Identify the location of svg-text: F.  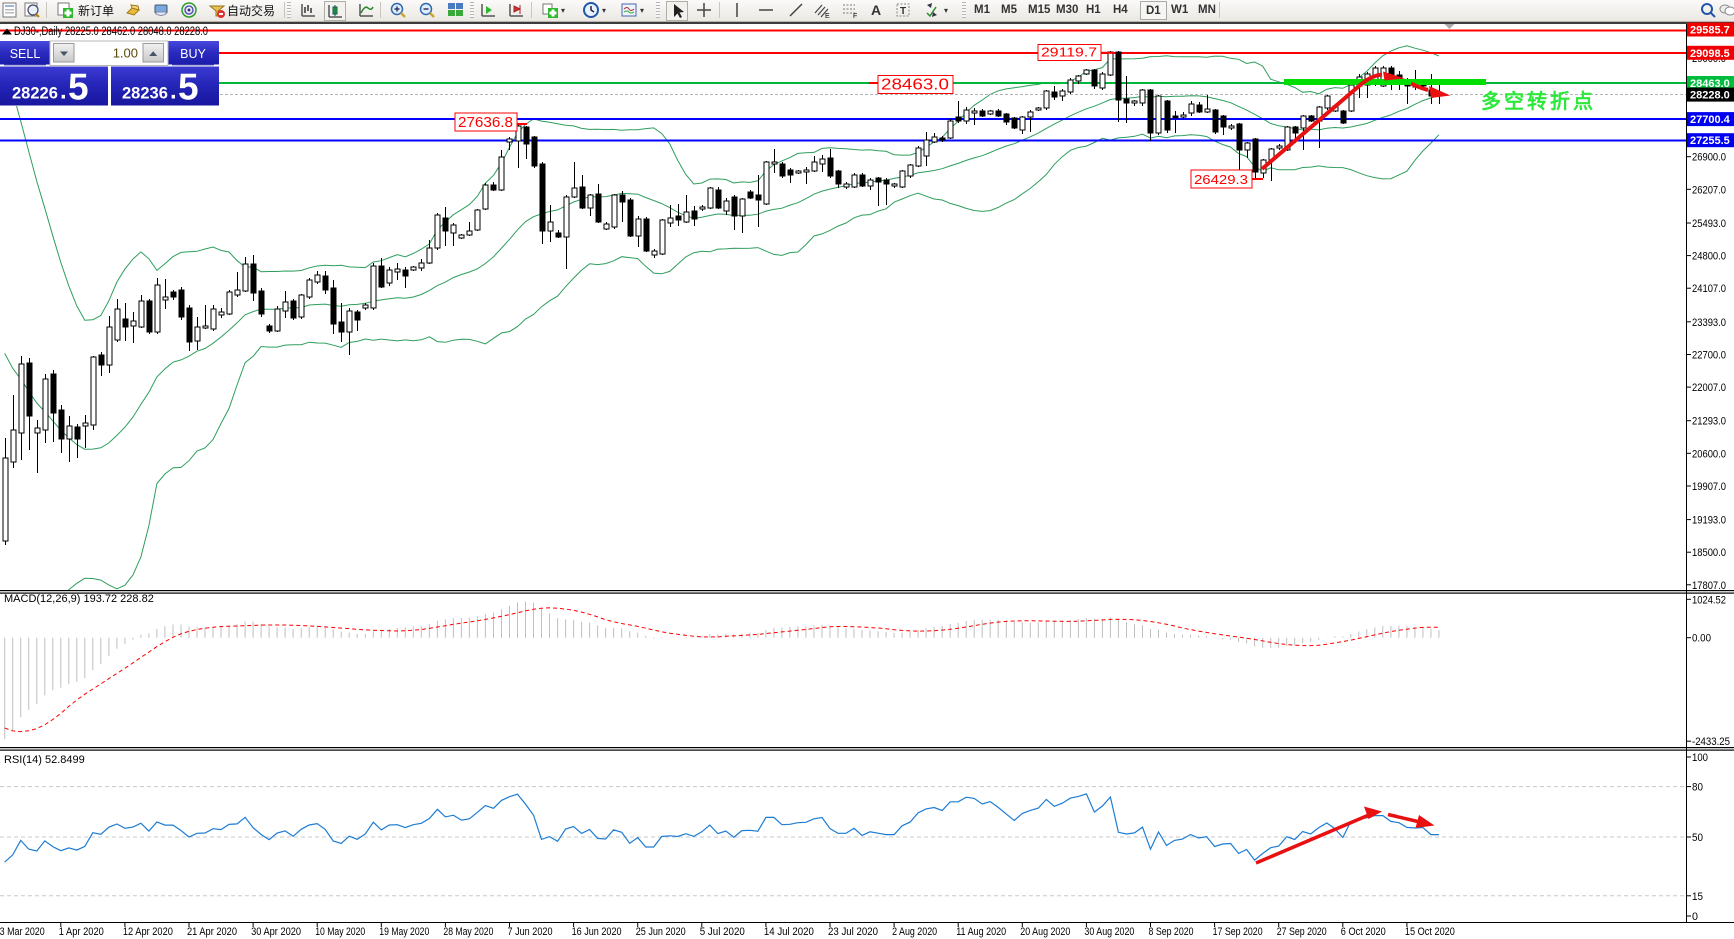
(855, 16).